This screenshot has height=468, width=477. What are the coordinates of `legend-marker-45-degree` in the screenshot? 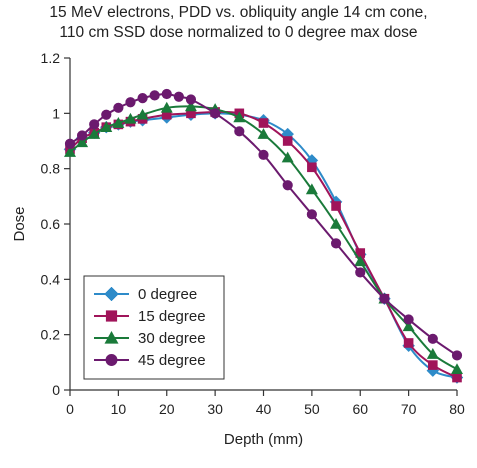 It's located at (112, 360).